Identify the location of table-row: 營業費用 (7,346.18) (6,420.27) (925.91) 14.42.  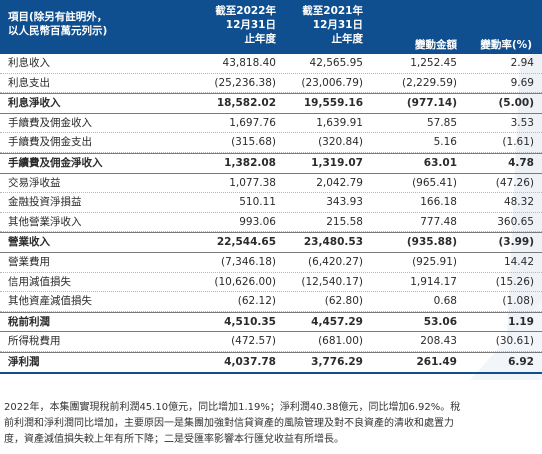
(271, 263).